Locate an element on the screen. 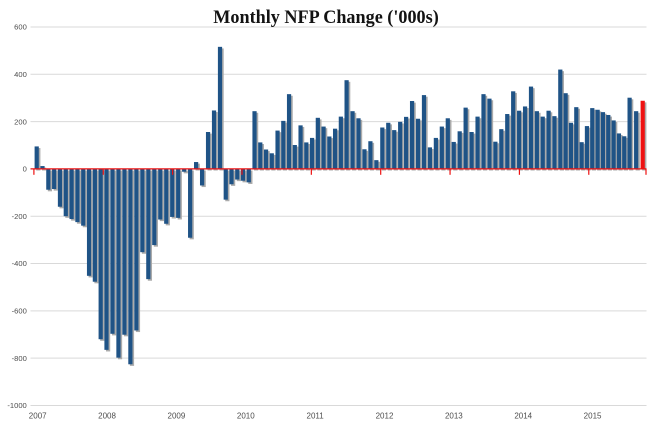 This screenshot has height=423, width=650. svg-text: 2011 is located at coordinates (316, 415).